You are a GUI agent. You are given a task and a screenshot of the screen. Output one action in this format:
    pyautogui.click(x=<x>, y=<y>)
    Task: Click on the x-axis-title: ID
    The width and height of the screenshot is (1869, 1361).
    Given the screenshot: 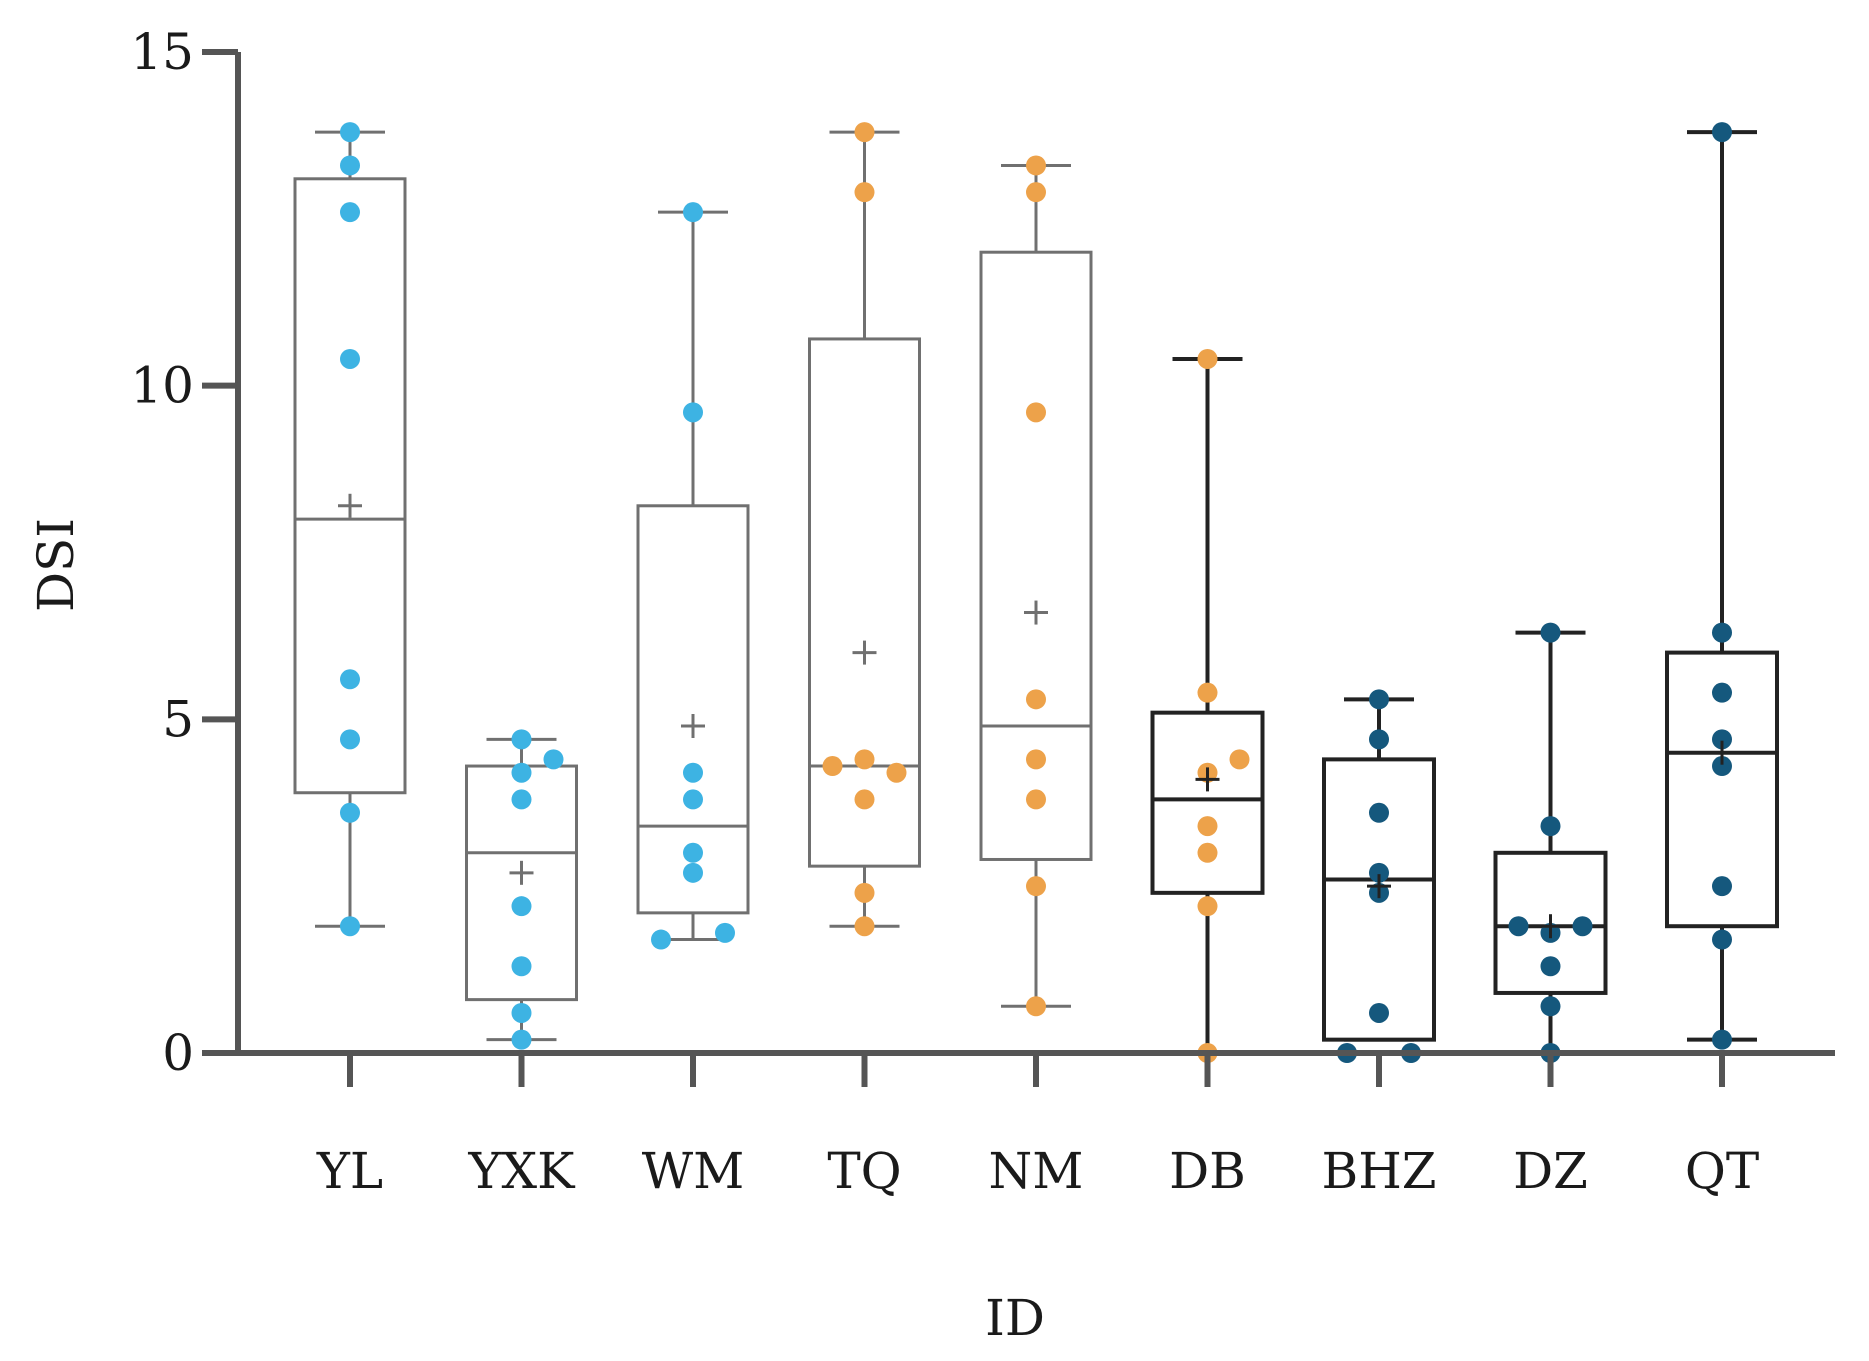 What is the action you would take?
    pyautogui.click(x=1015, y=1318)
    